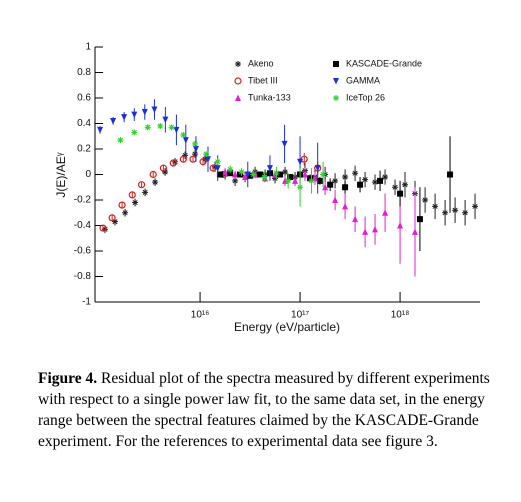 The height and width of the screenshot is (502, 521). Describe the element at coordinates (300, 315) in the screenshot. I see `x-tick-label: 10¹⁷` at that location.